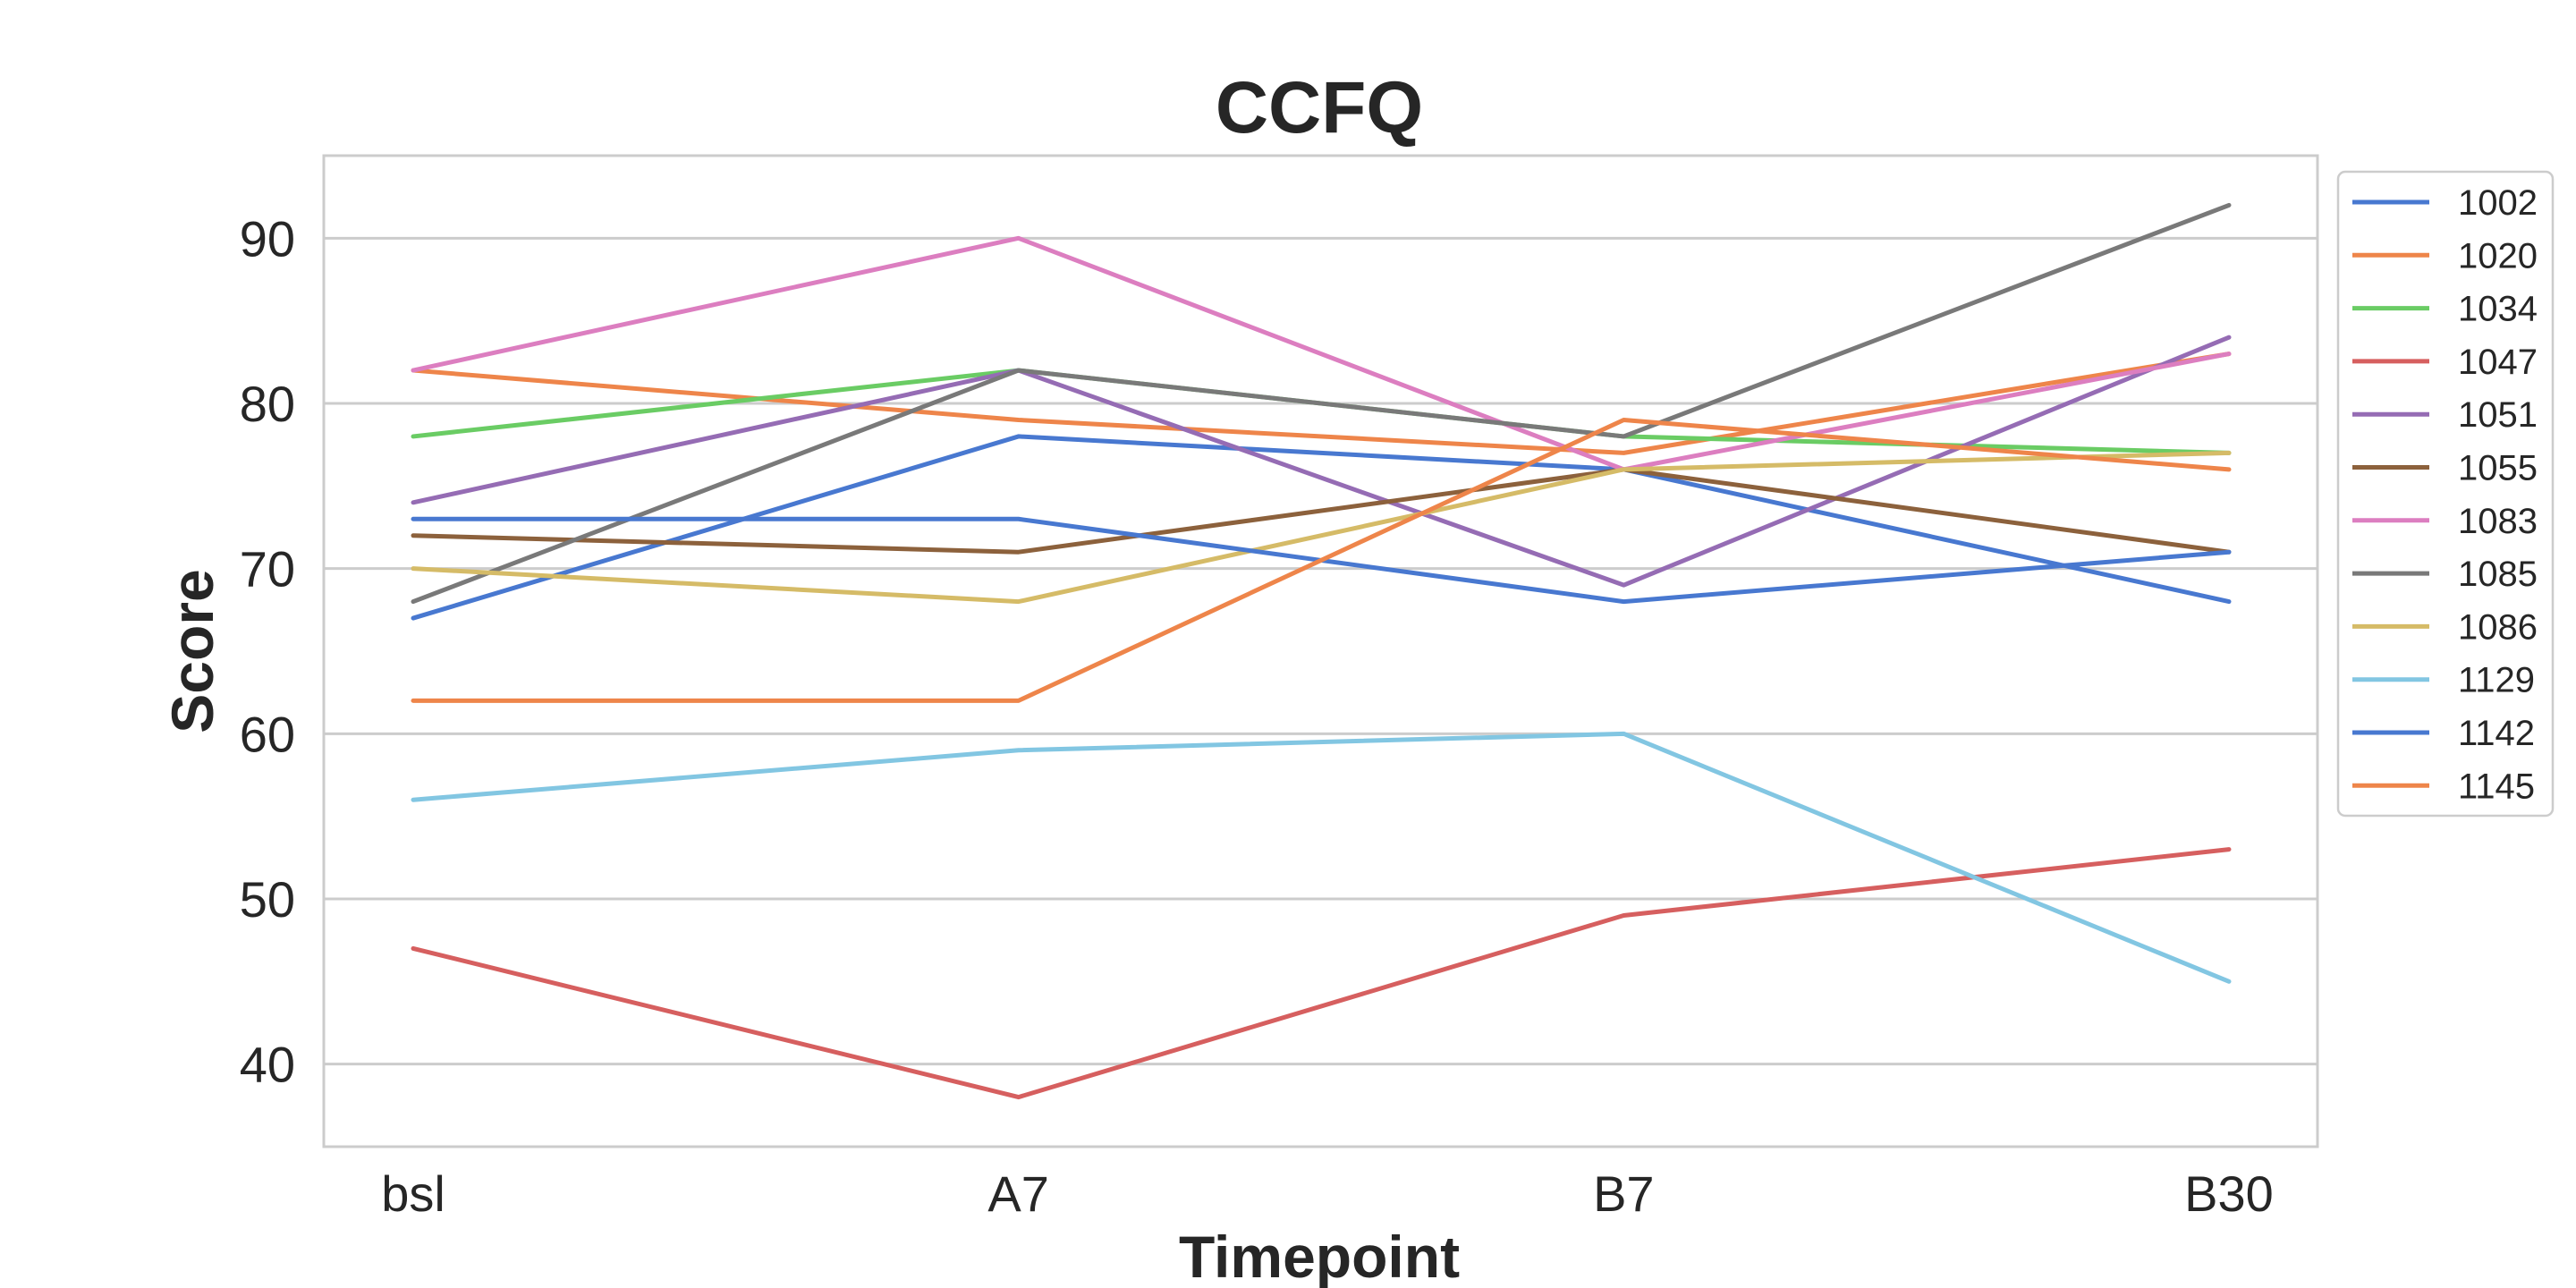 The width and height of the screenshot is (2576, 1288). I want to click on legend-label-1002: 1002, so click(2498, 203).